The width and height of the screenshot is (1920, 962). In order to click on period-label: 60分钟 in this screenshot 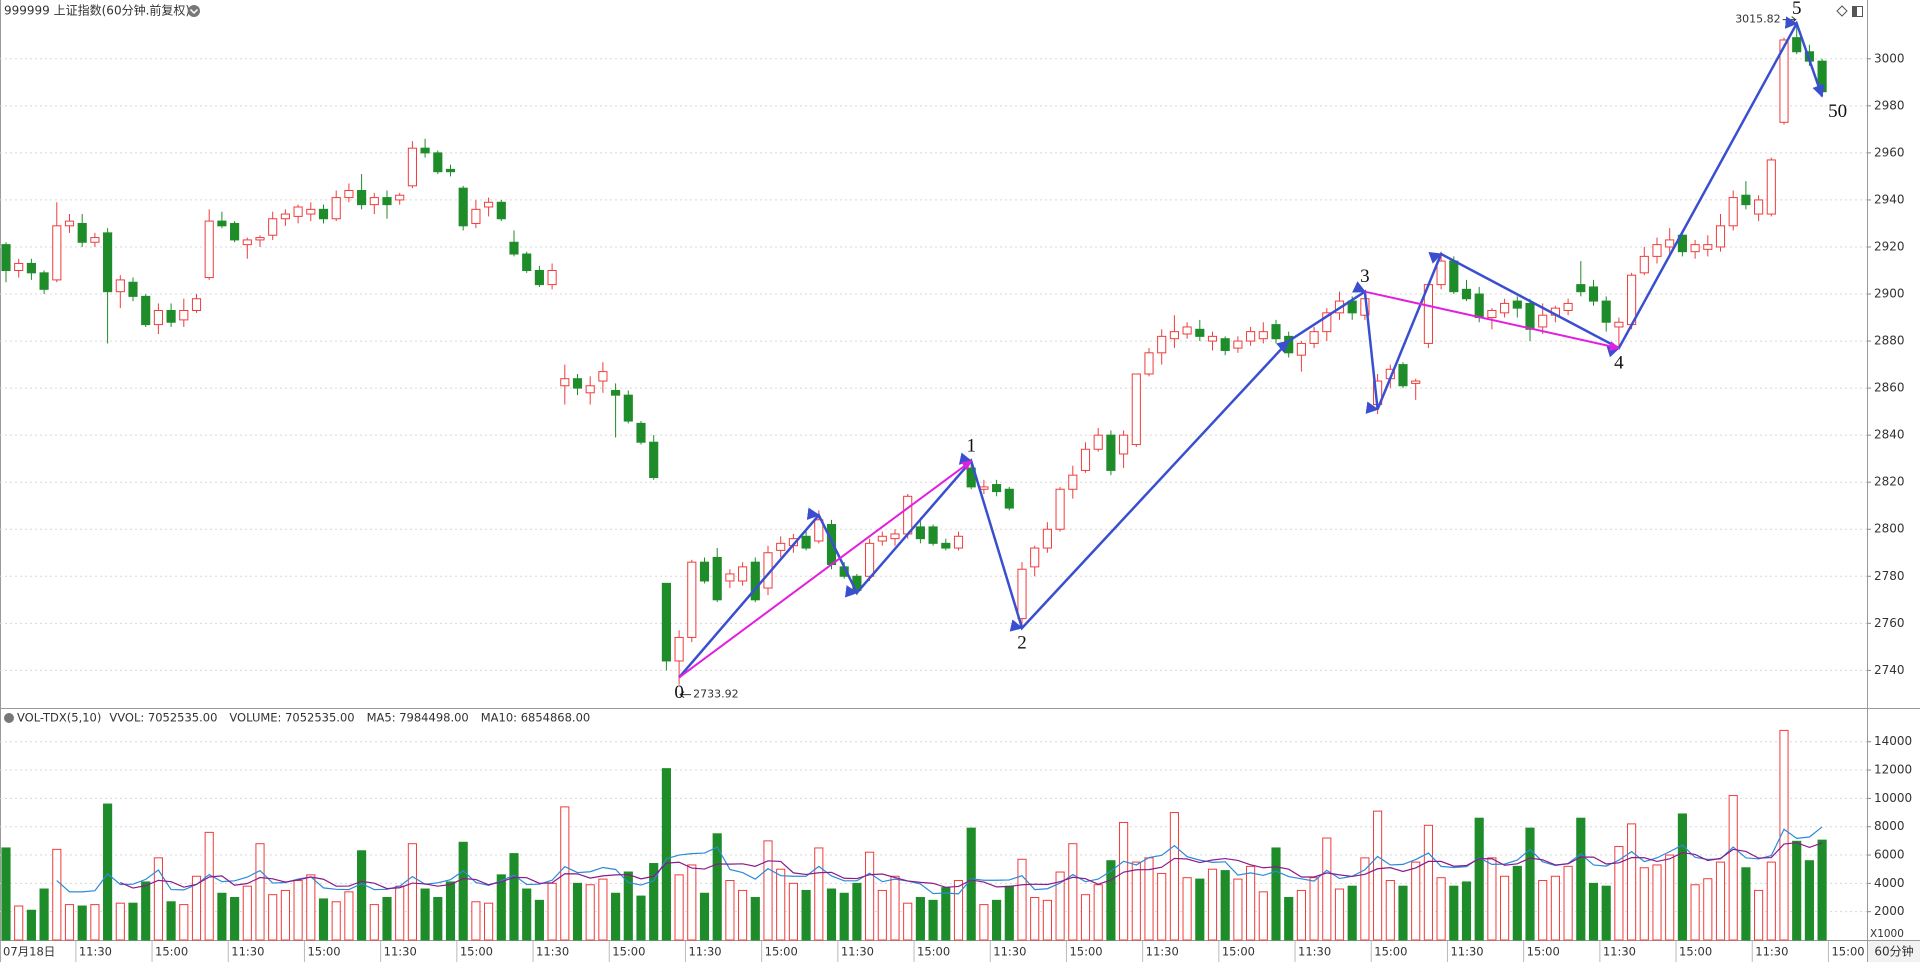, I will do `click(1893, 951)`.